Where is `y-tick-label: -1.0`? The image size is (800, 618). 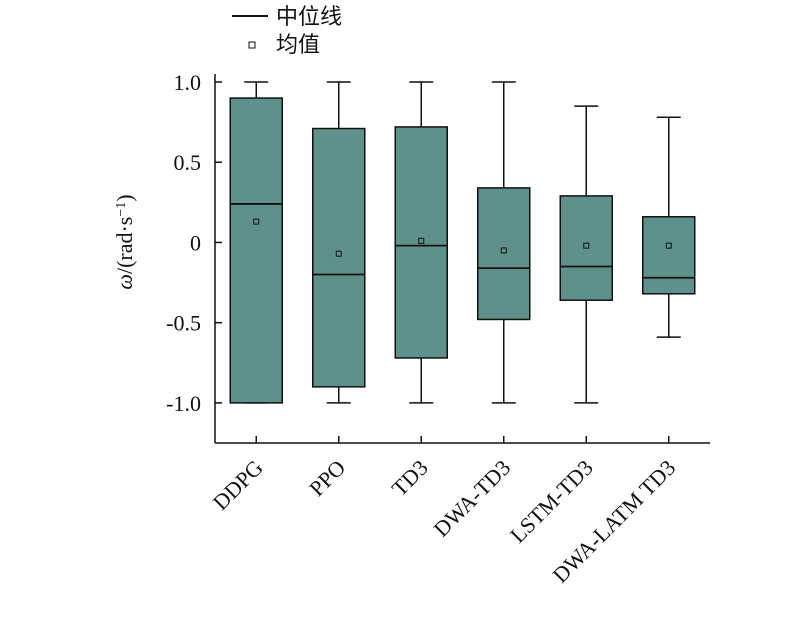 y-tick-label: -1.0 is located at coordinates (183, 403).